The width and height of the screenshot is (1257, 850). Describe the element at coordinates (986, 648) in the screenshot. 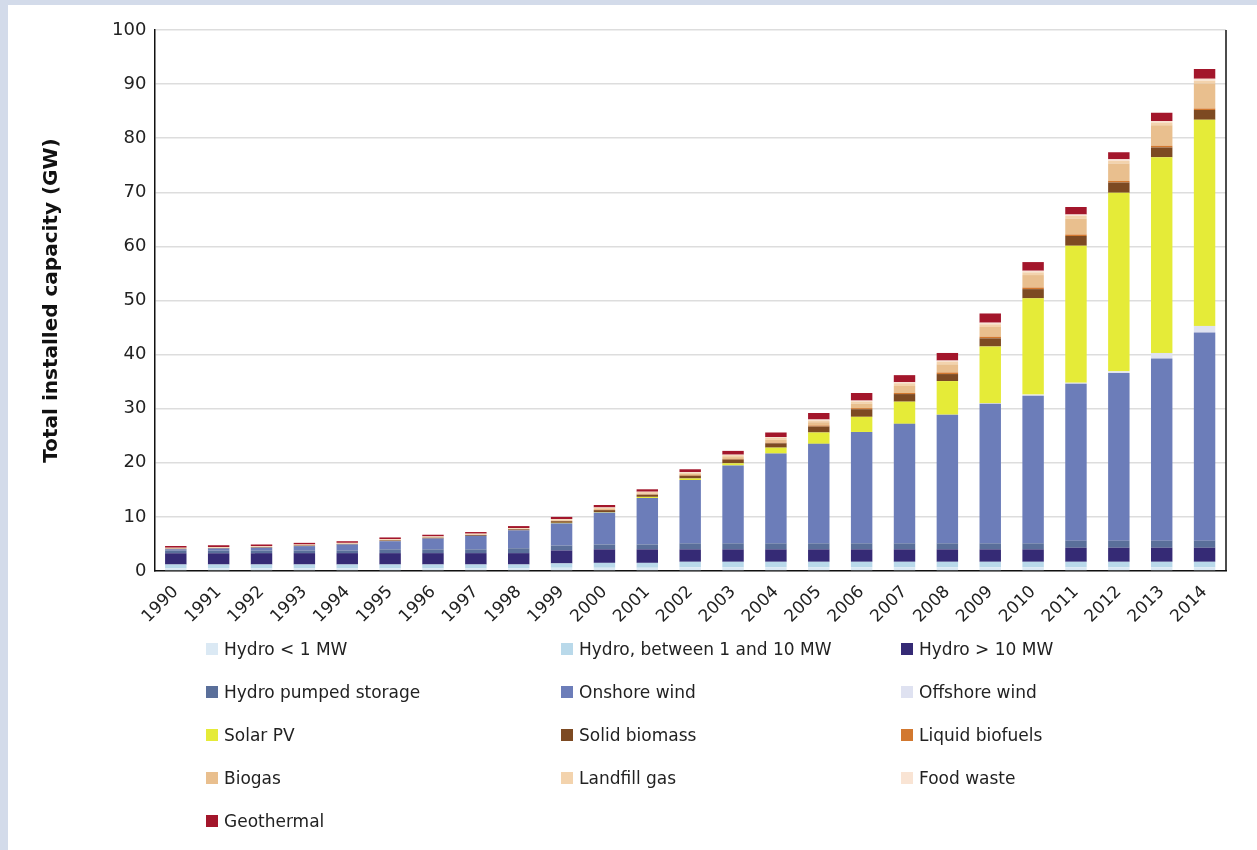

I see `legend-label: Hydro > 10 MW` at that location.